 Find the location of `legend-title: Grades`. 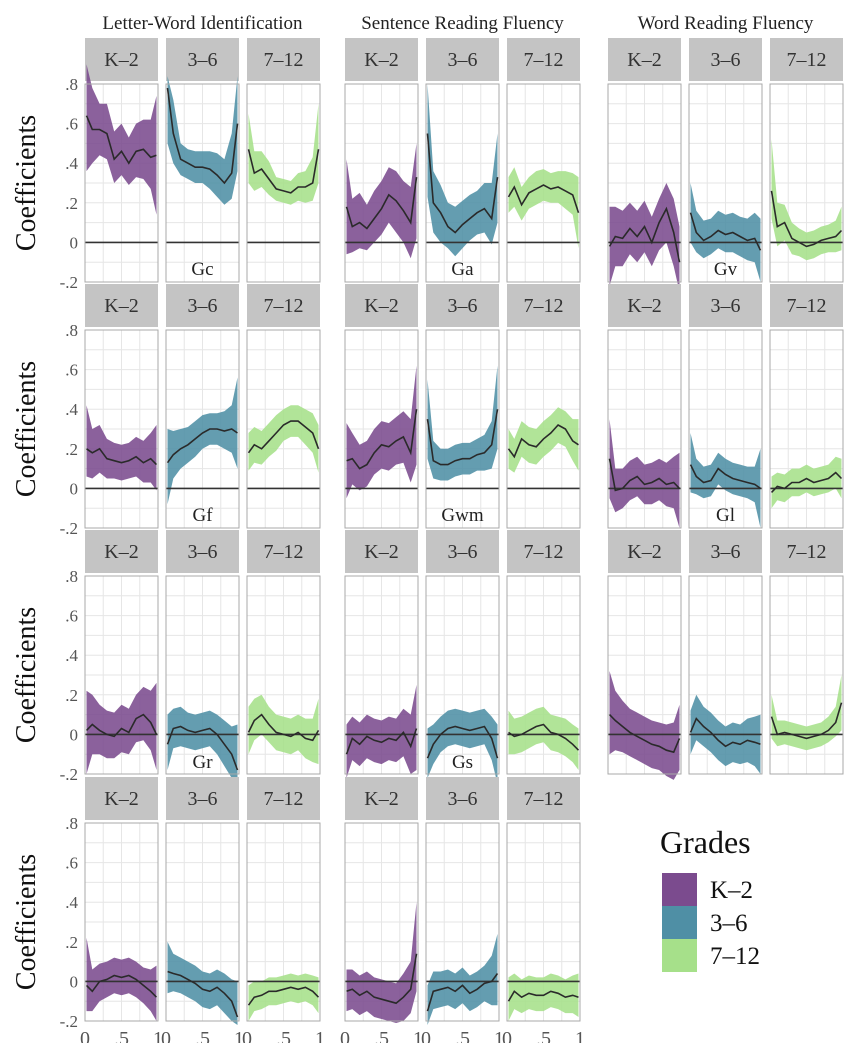

legend-title: Grades is located at coordinates (705, 842).